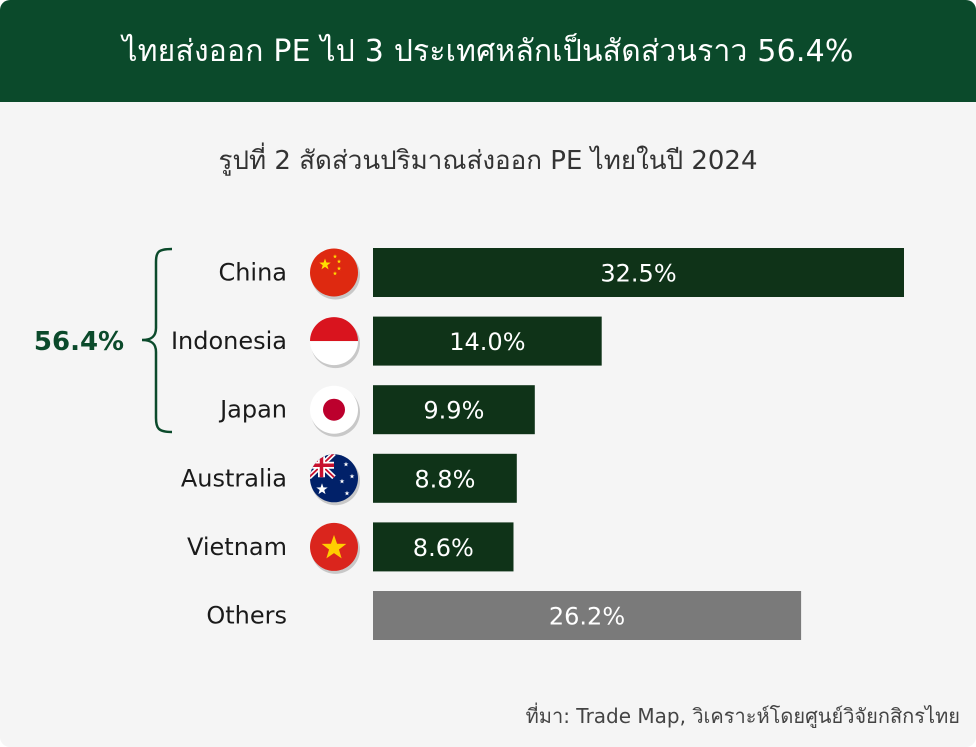  What do you see at coordinates (246, 616) in the screenshot?
I see `category-label: Others` at bounding box center [246, 616].